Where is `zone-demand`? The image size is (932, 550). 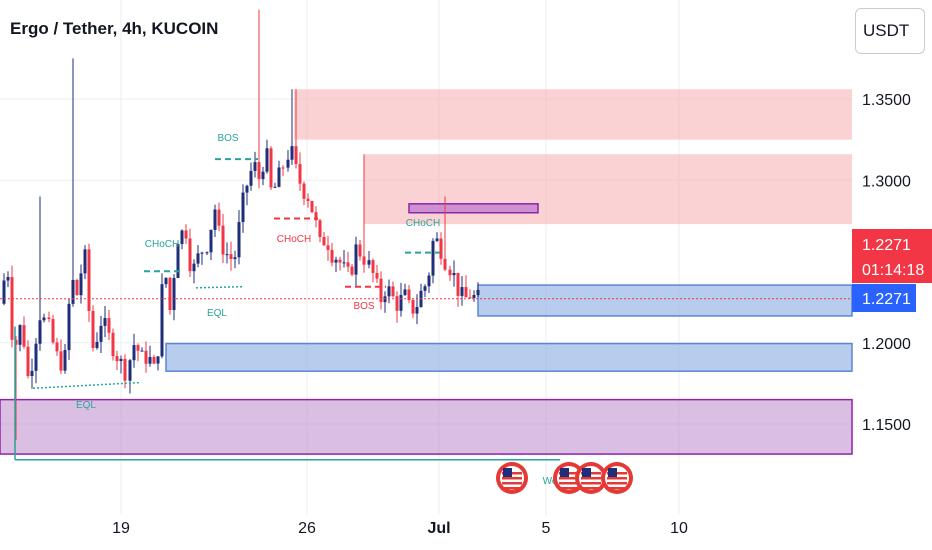
zone-demand is located at coordinates (509, 357).